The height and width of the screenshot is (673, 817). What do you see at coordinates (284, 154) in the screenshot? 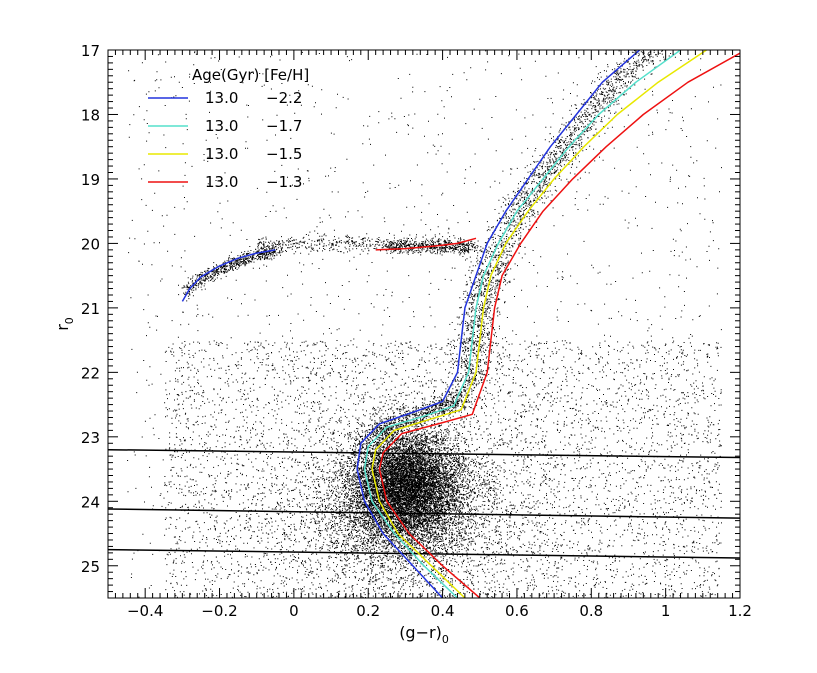
I see `legend-feh: −1.5` at bounding box center [284, 154].